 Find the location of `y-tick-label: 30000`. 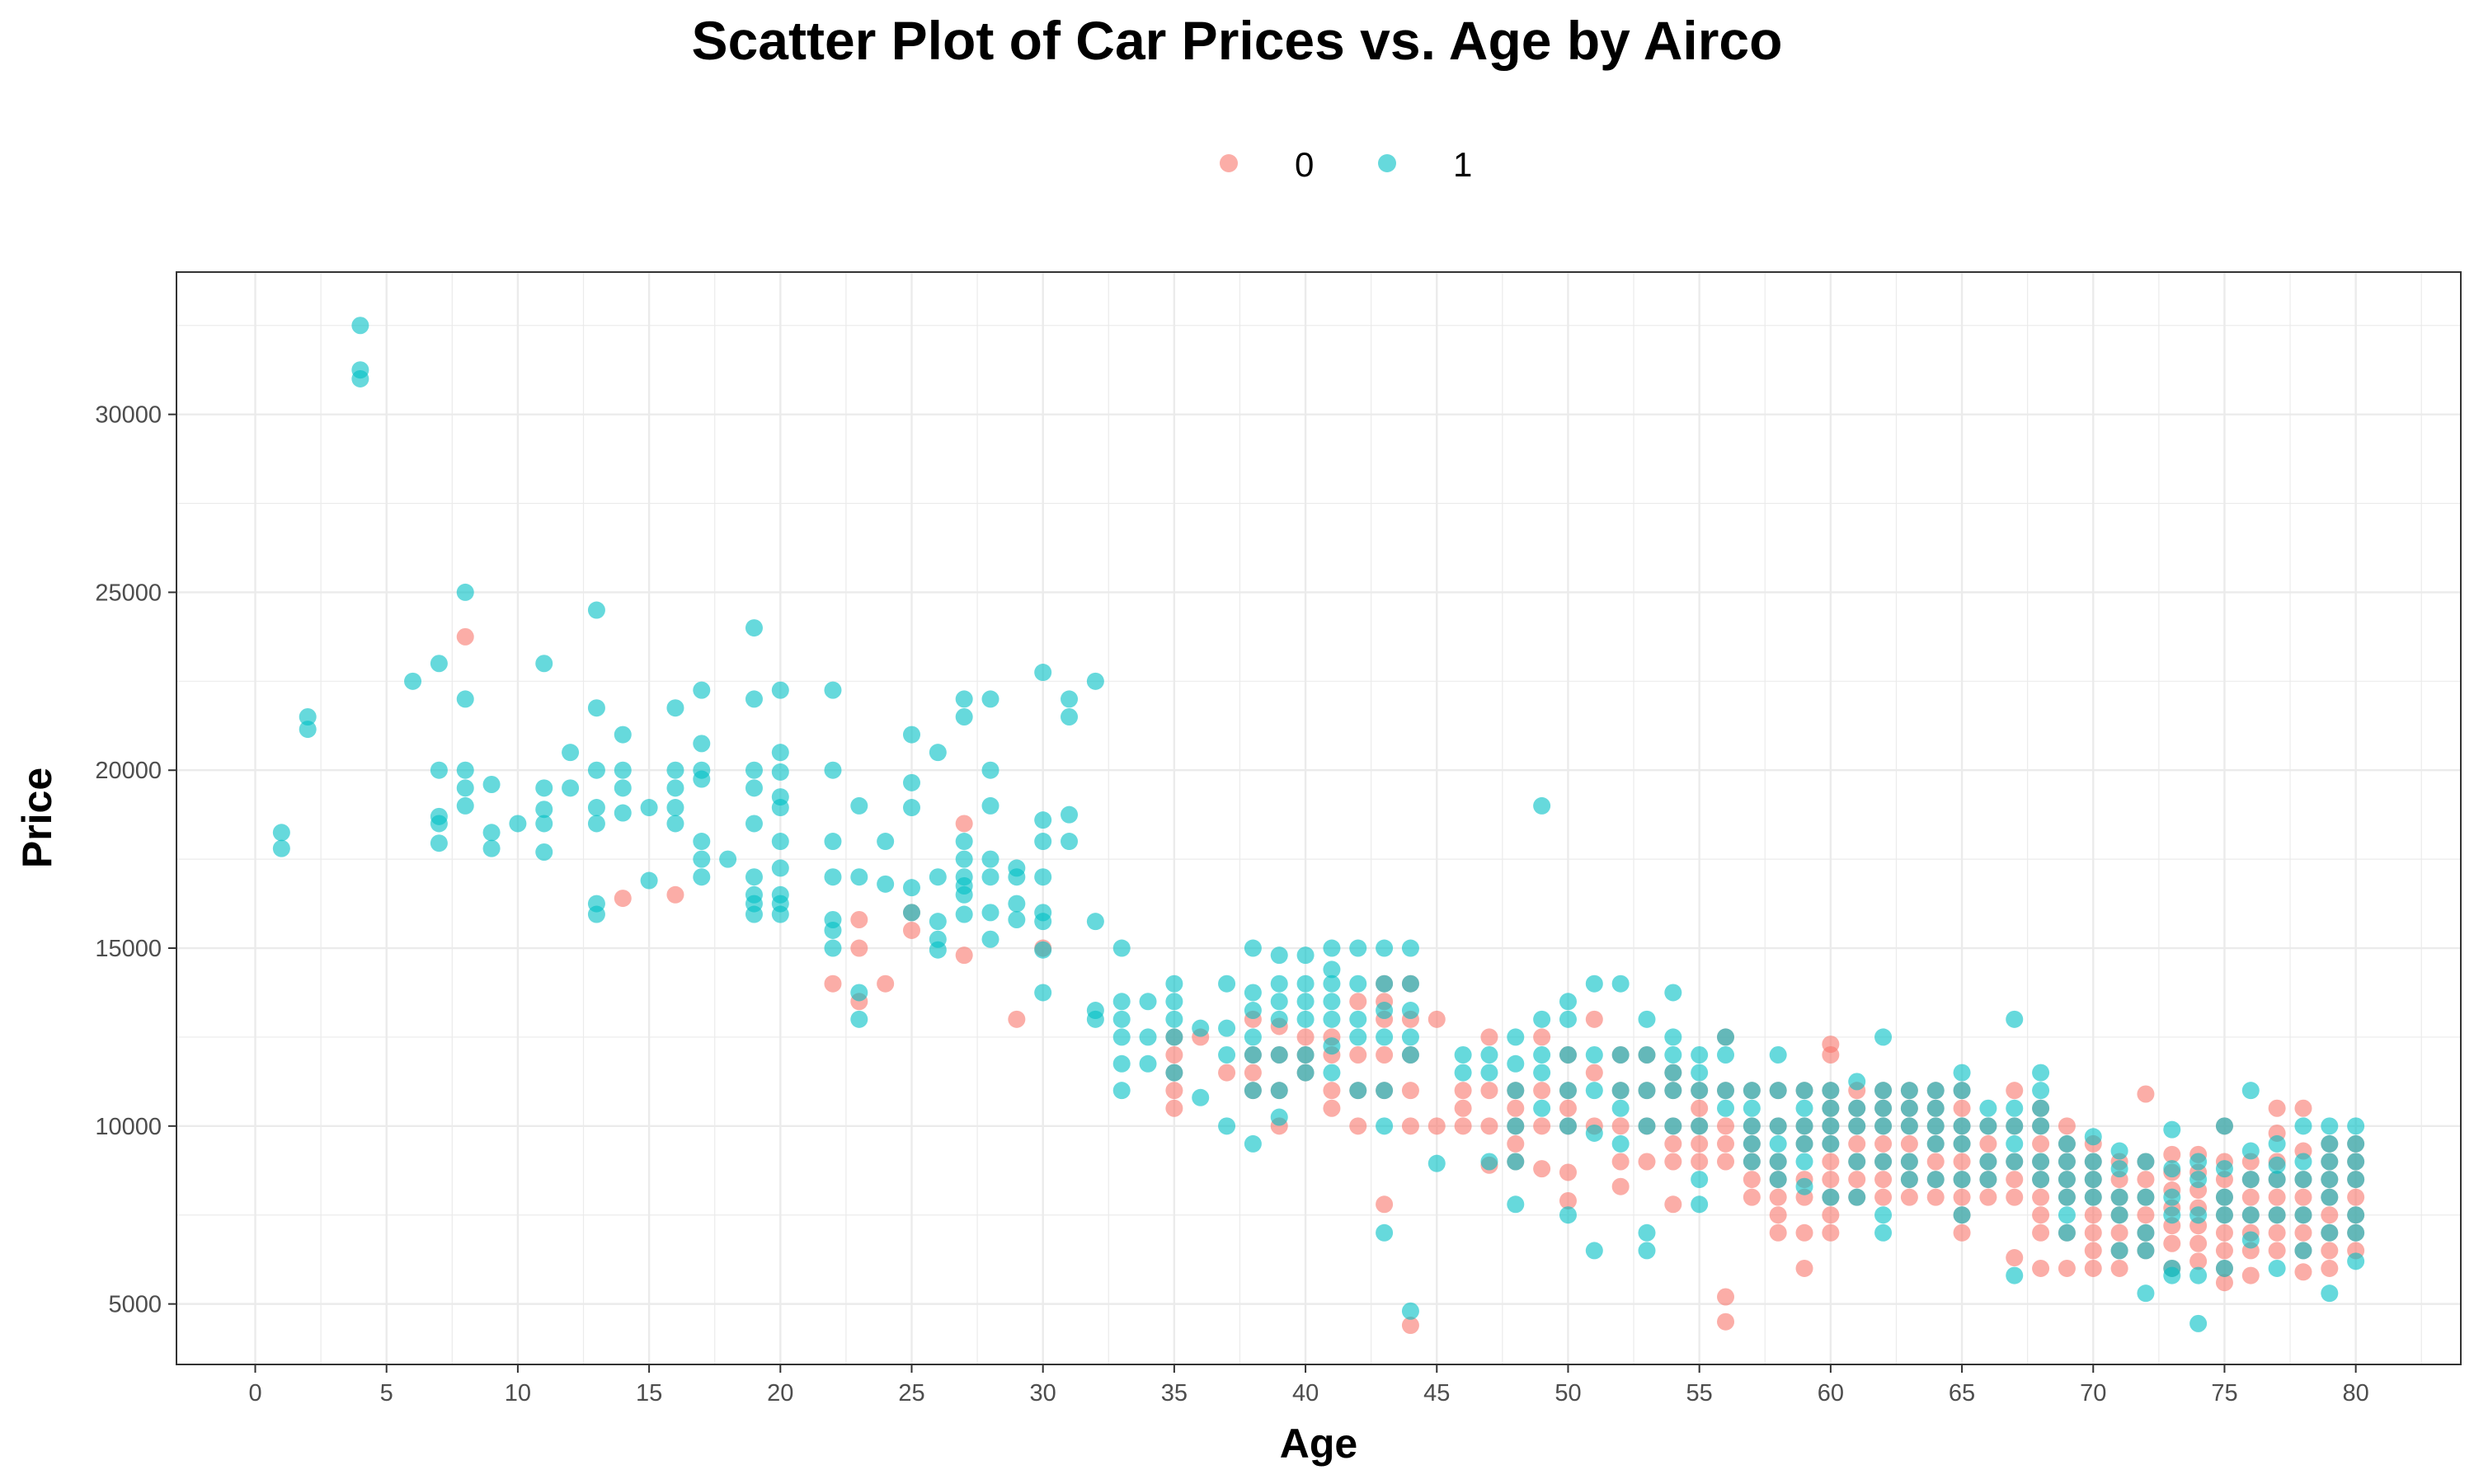

y-tick-label: 30000 is located at coordinates (128, 415).